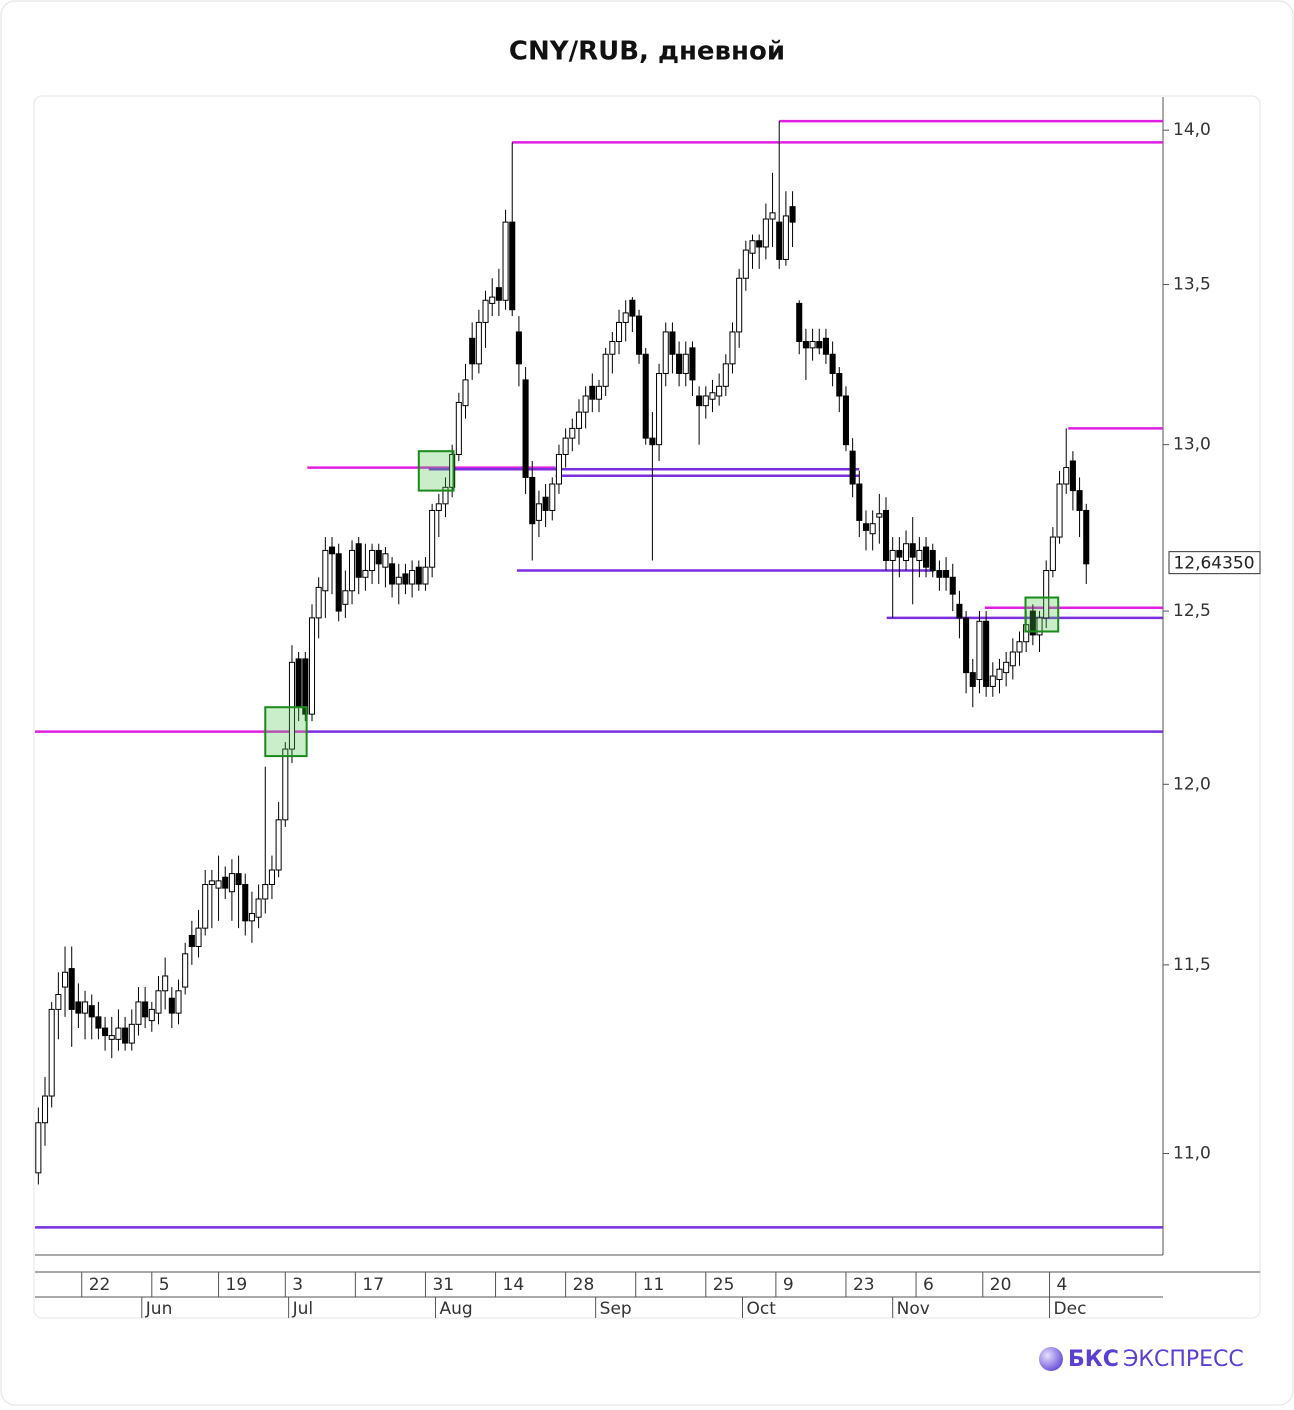 The image size is (1294, 1410). Describe the element at coordinates (297, 1285) in the screenshot. I see `x-tick-label: 3` at that location.